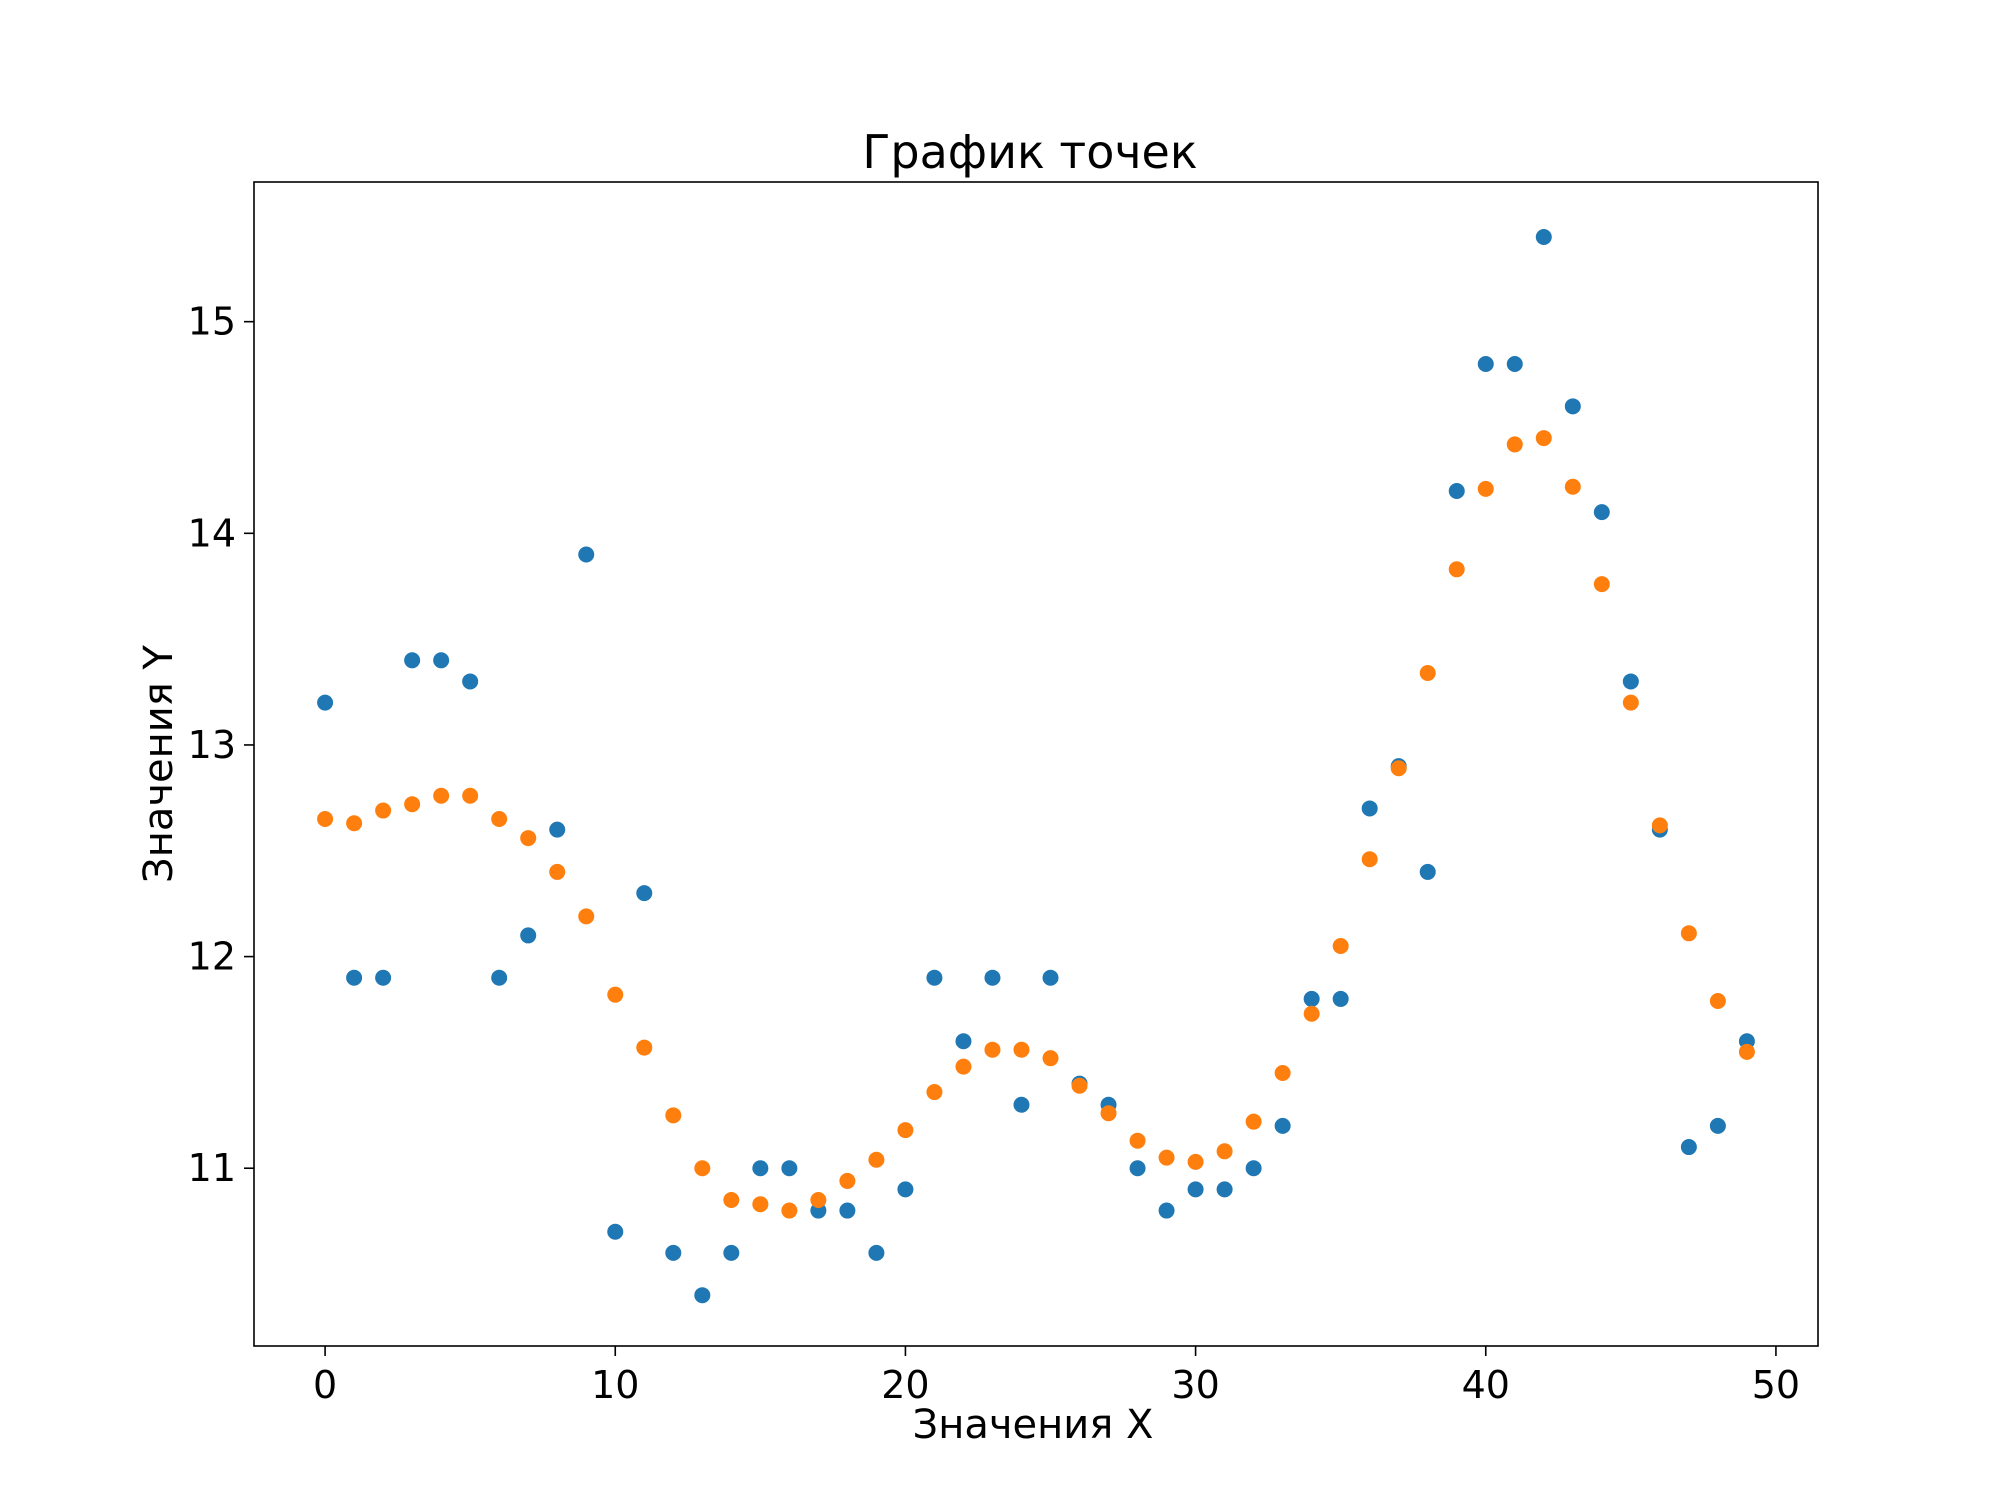  I want to click on x-tick-label-0: 0, so click(325, 1385).